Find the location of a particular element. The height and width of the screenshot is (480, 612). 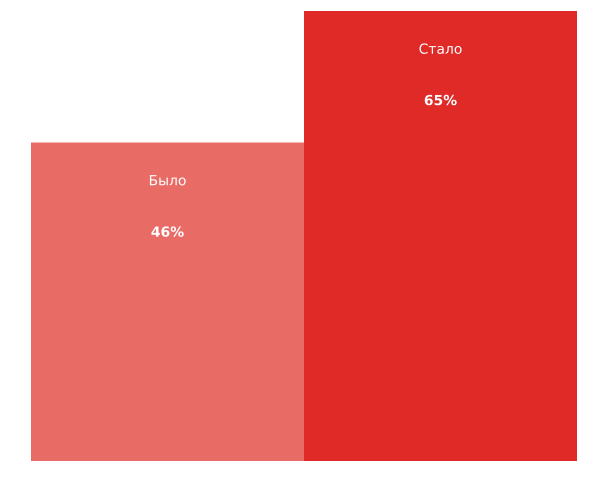

data-label: 46% is located at coordinates (168, 231).